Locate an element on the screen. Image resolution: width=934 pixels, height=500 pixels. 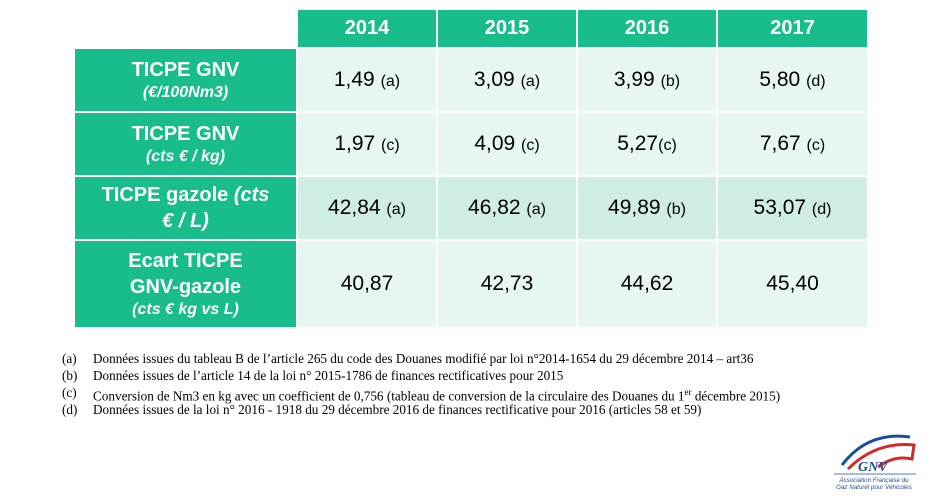
header-row: 2014 2015 2016 2017 is located at coordinates (471, 28).